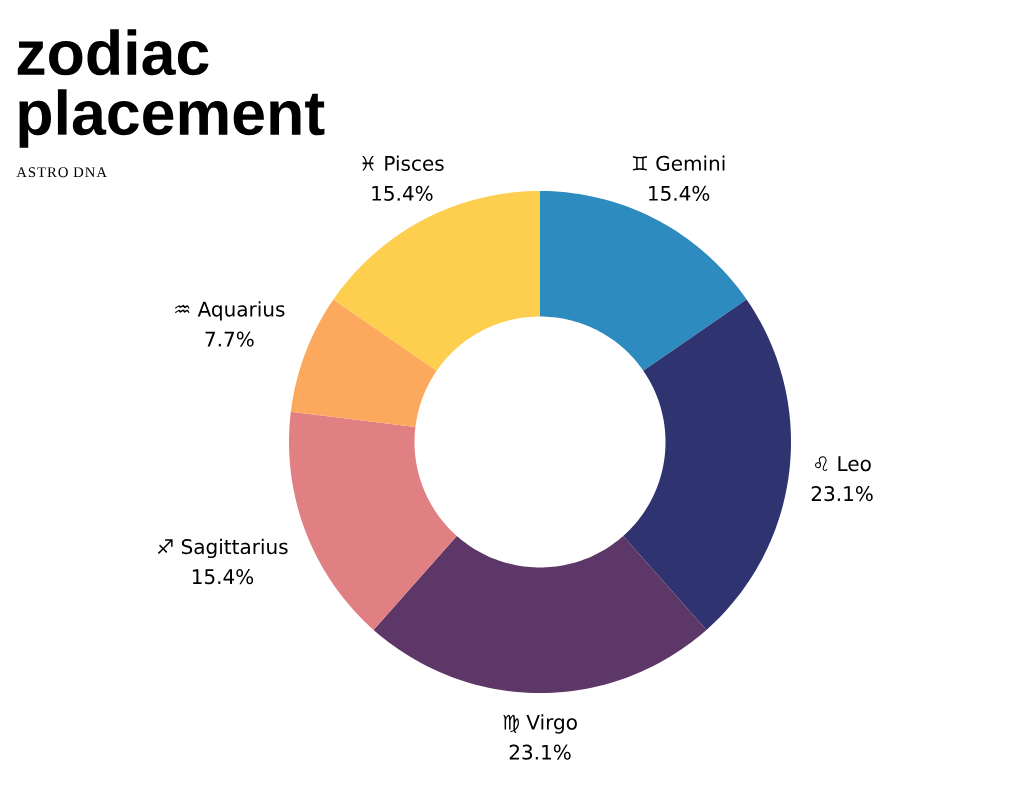 The width and height of the screenshot is (1024, 791). Describe the element at coordinates (61, 172) in the screenshot. I see `text: ASTRO DNA` at that location.